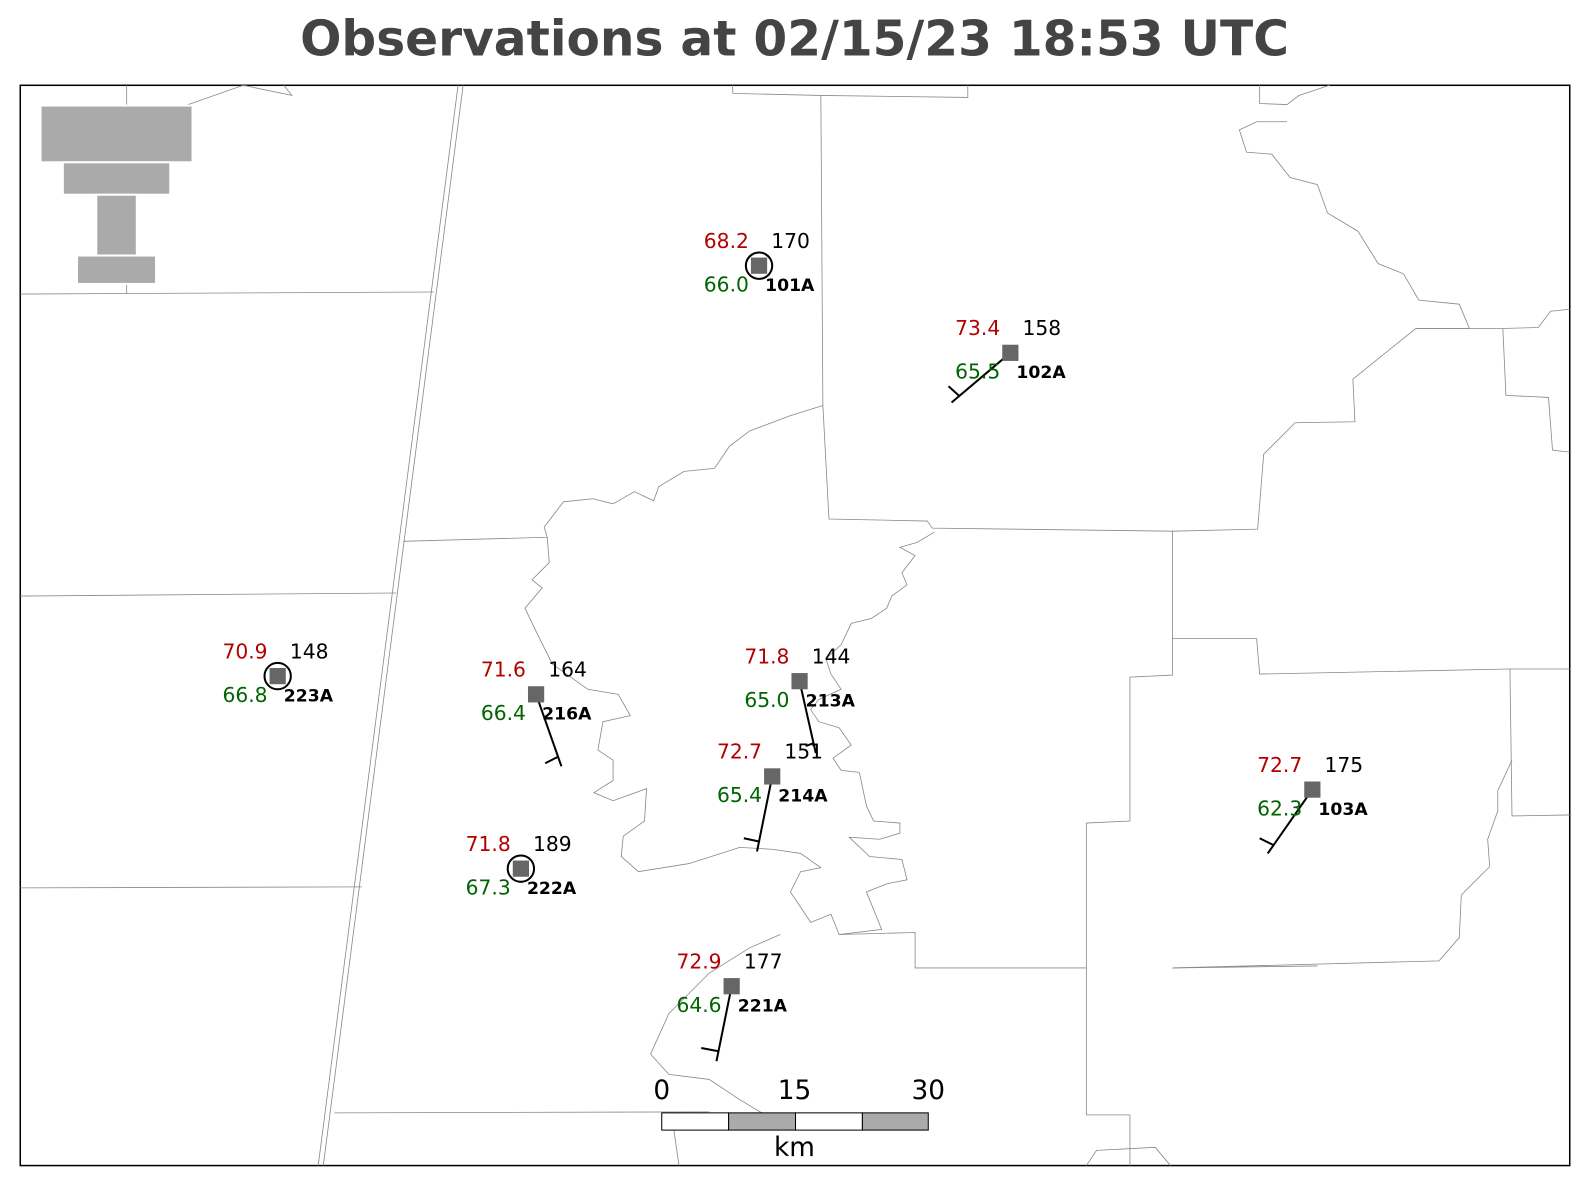 This screenshot has height=1186, width=1589. What do you see at coordinates (503, 670) in the screenshot?
I see `temperature: 71.6` at bounding box center [503, 670].